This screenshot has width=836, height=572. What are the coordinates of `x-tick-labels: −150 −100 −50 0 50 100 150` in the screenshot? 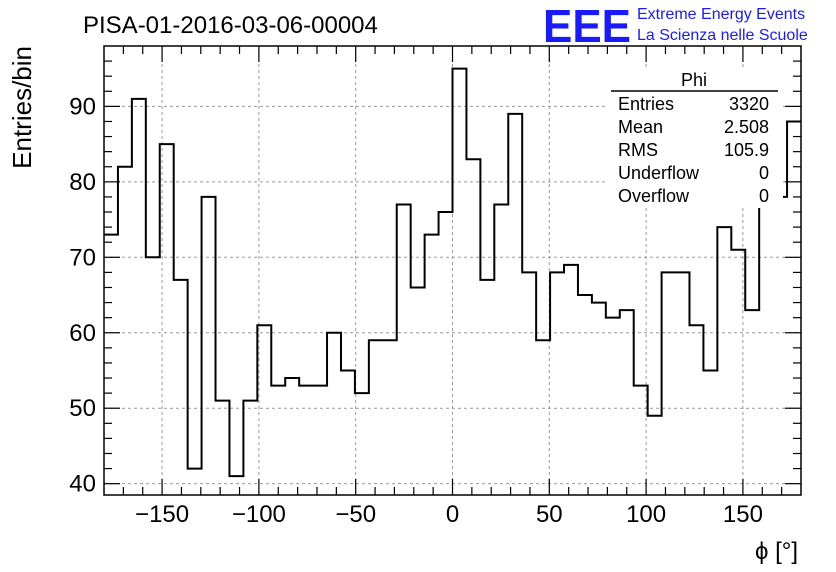 It's located at (449, 514).